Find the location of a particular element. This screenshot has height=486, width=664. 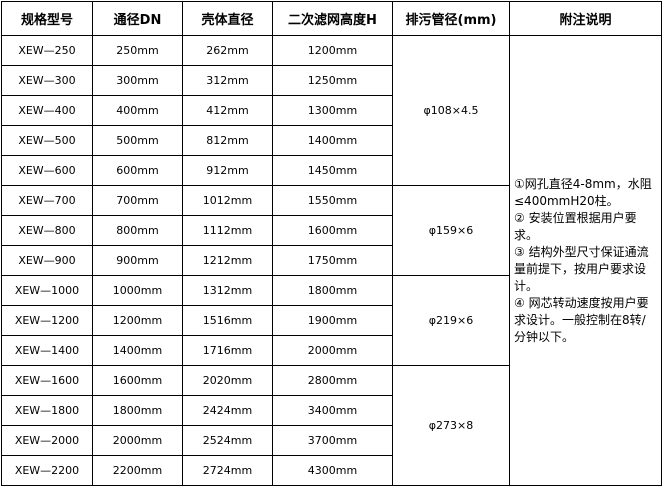

cell-filter-height: 3700mm is located at coordinates (332, 440).